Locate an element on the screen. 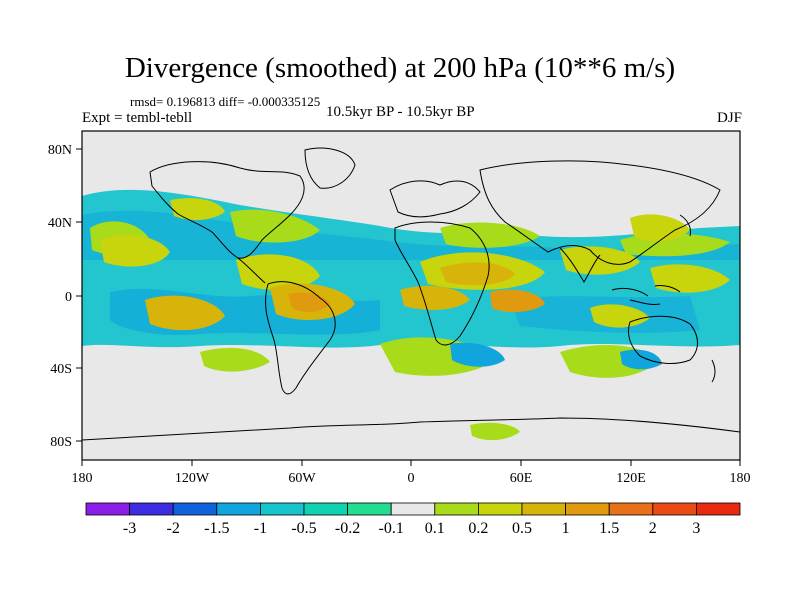  lon-label-120w: 120W is located at coordinates (192, 478).